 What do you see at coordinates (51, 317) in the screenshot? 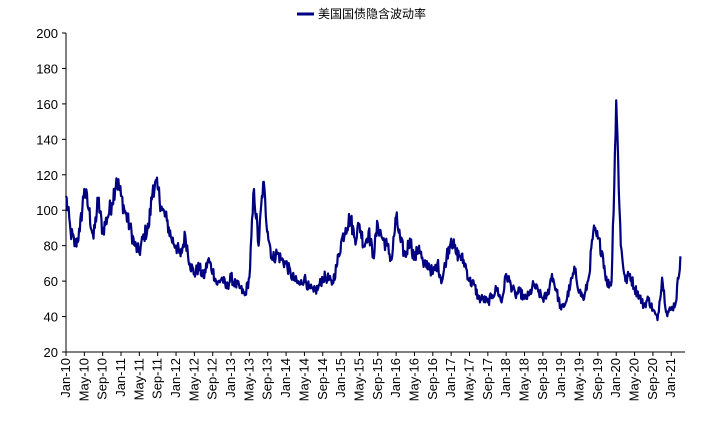
I see `y-tick-label: 40` at bounding box center [51, 317].